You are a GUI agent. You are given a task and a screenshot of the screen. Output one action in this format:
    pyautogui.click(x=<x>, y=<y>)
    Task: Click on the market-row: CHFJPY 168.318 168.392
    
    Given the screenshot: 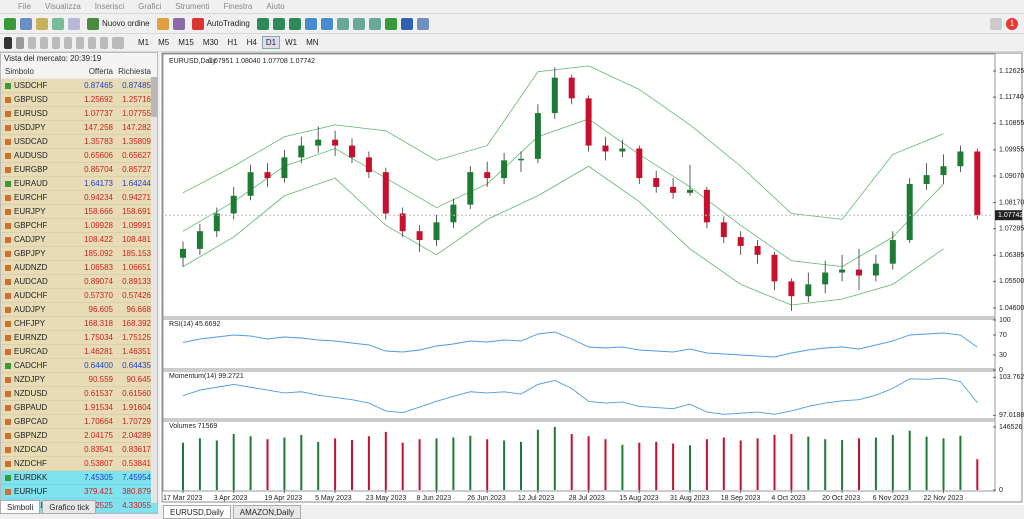 What is the action you would take?
    pyautogui.click(x=79, y=324)
    